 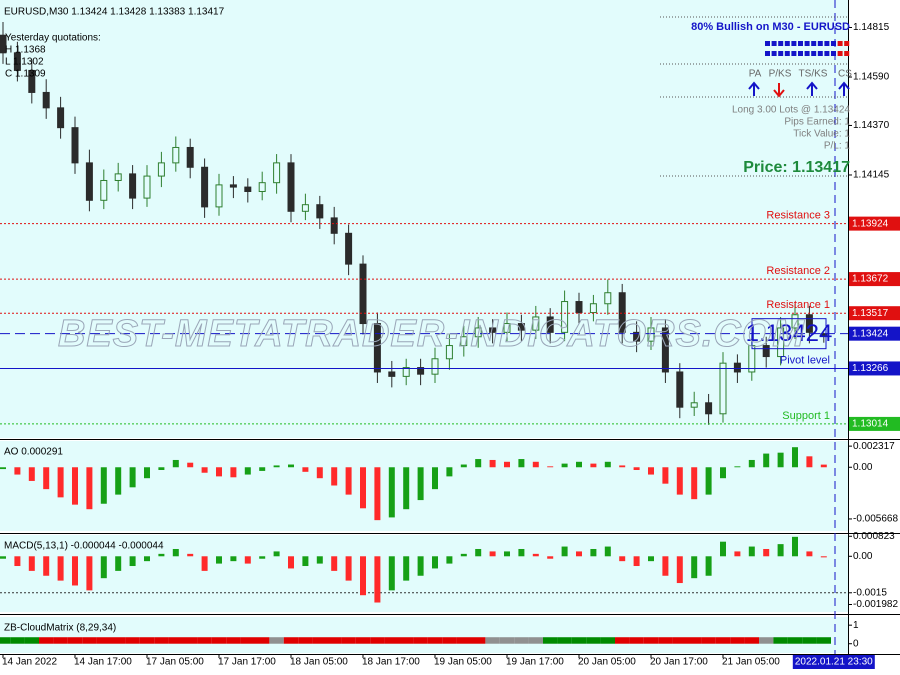 I want to click on trade-info: Tick Value: 1, so click(x=821, y=134).